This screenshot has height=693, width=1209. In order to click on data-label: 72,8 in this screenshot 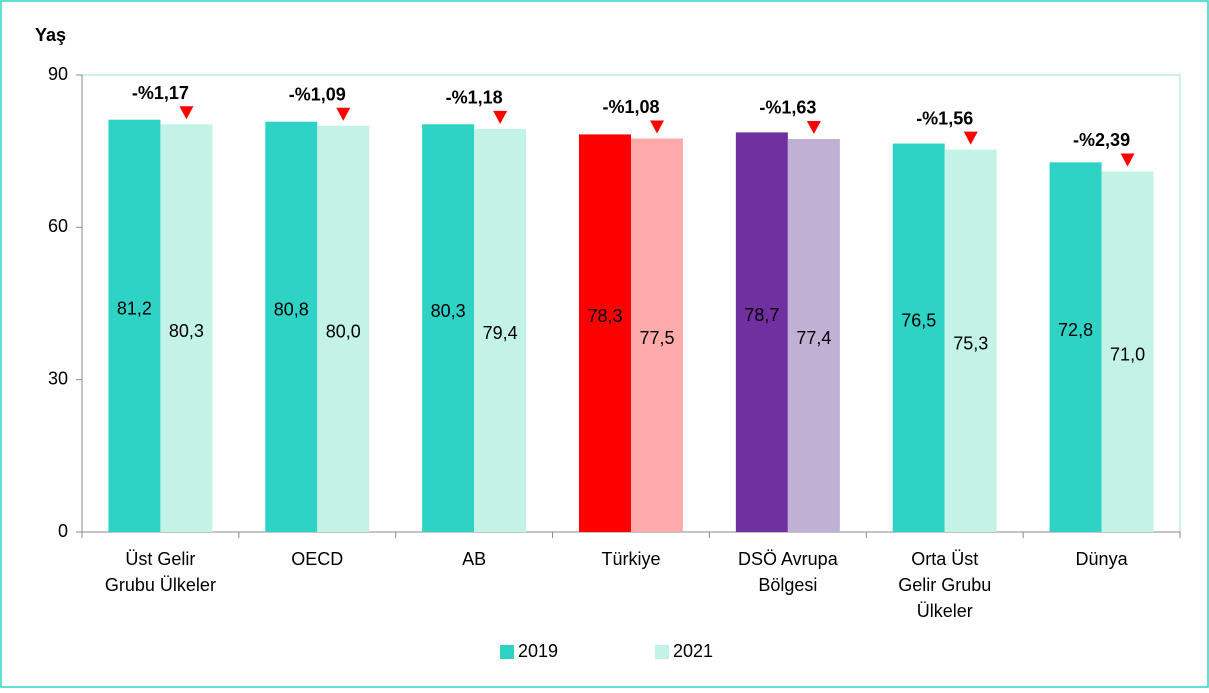, I will do `click(1075, 330)`.